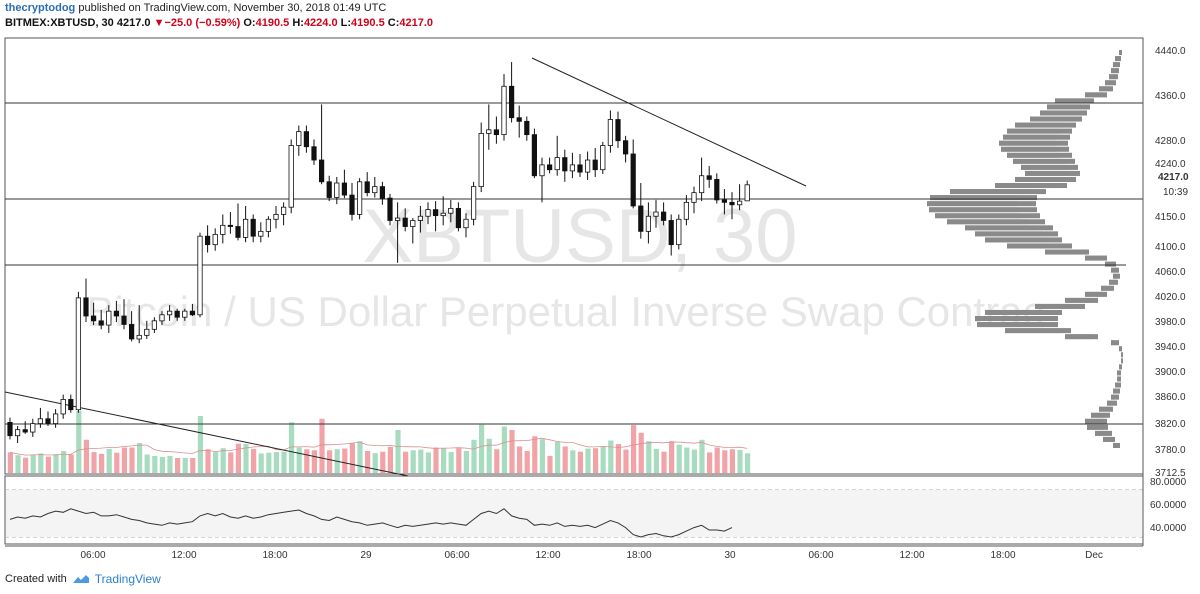 The width and height of the screenshot is (1200, 594). Describe the element at coordinates (40, 8) in the screenshot. I see `author-link: thecryptodog` at that location.